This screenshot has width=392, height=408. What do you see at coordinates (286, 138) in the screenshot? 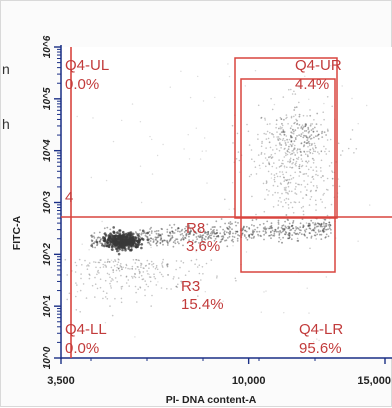
I see `gate-r8-box` at bounding box center [286, 138].